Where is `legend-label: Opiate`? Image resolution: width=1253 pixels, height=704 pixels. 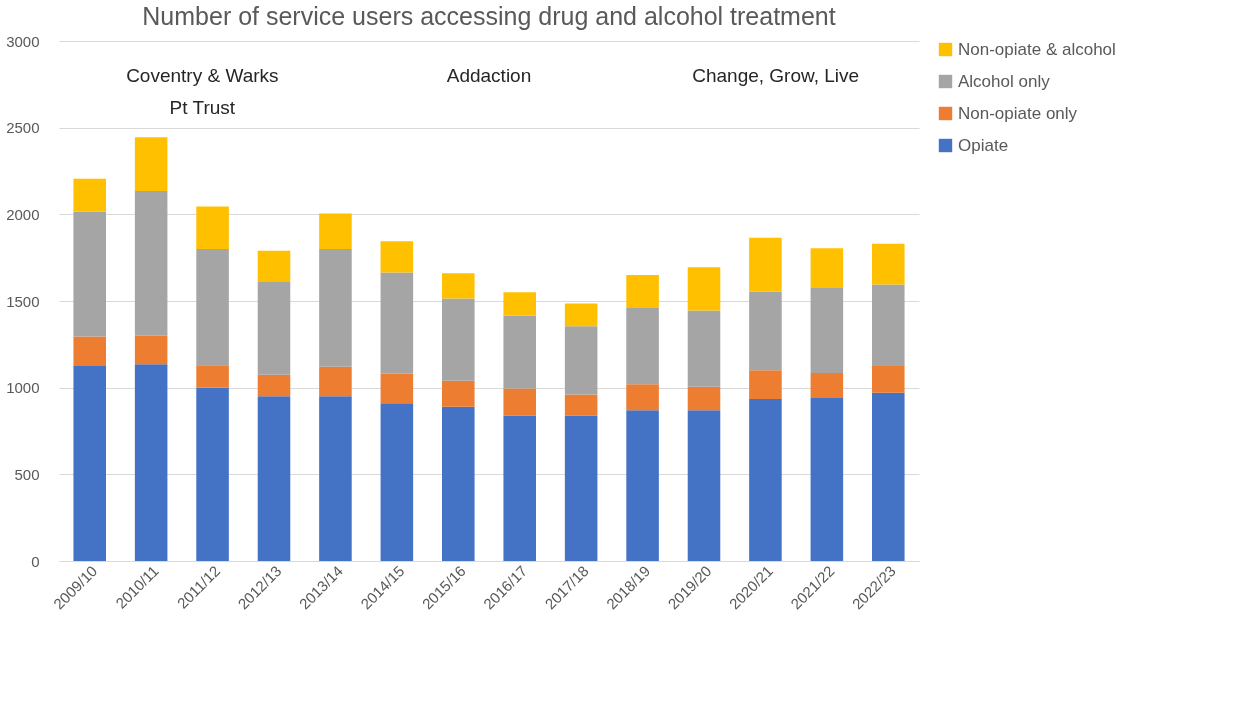
legend-label: Opiate is located at coordinates (983, 145).